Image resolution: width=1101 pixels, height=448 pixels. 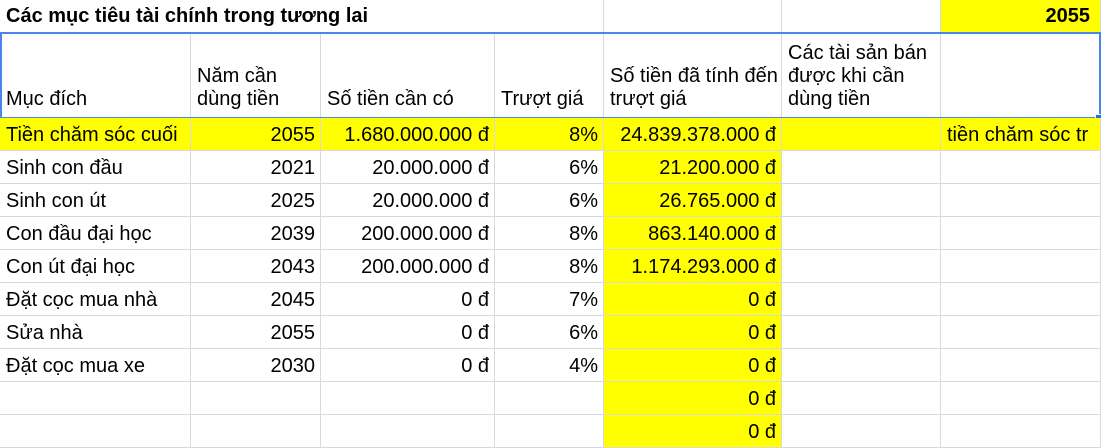 I want to click on cell-purpose-text: Tiền chăm sóc cuối, so click(x=92, y=135).